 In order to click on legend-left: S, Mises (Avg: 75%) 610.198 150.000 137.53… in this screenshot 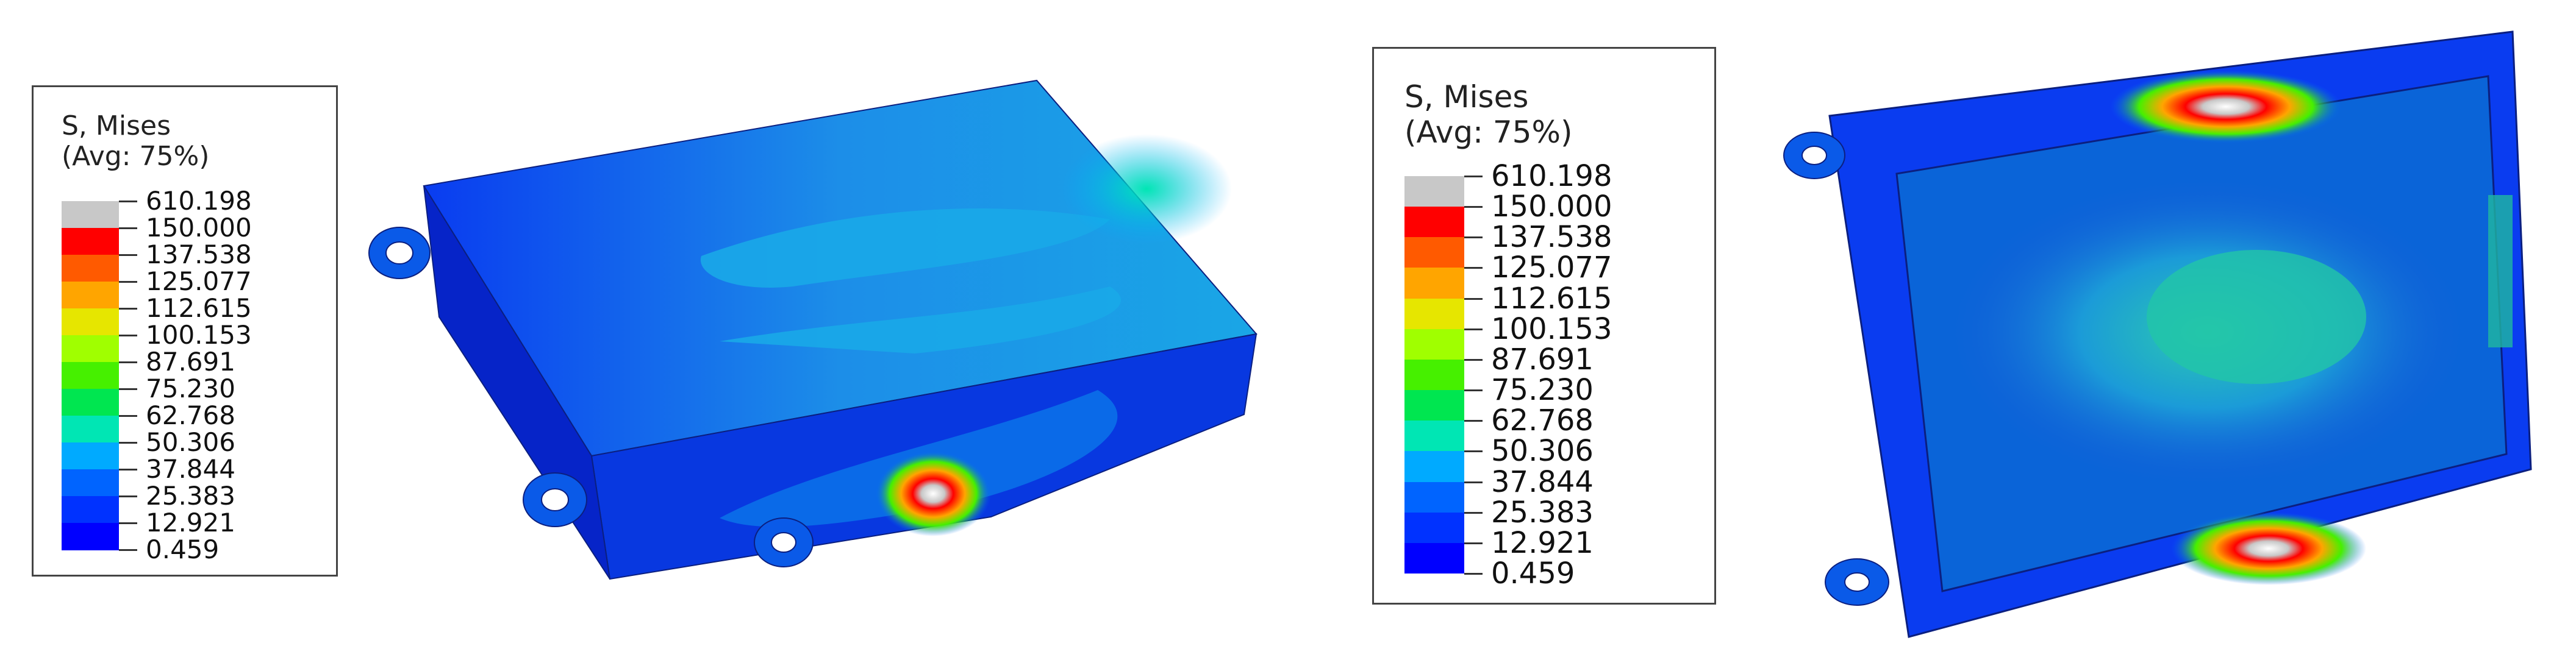, I will do `click(185, 331)`.